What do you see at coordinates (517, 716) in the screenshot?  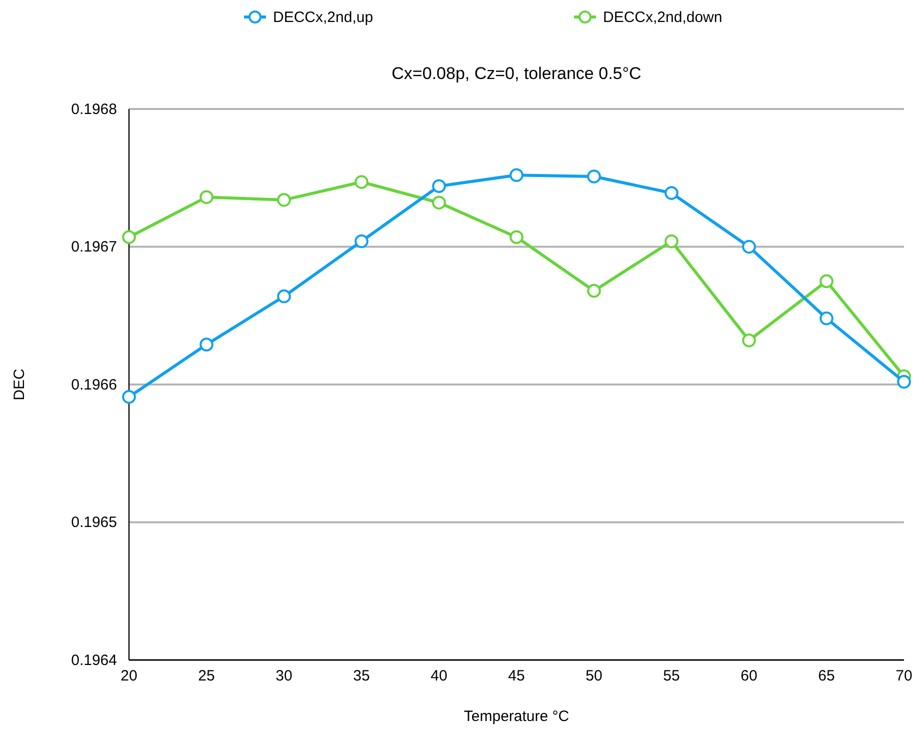 I see `x-axis-title: Temperature °C` at bounding box center [517, 716].